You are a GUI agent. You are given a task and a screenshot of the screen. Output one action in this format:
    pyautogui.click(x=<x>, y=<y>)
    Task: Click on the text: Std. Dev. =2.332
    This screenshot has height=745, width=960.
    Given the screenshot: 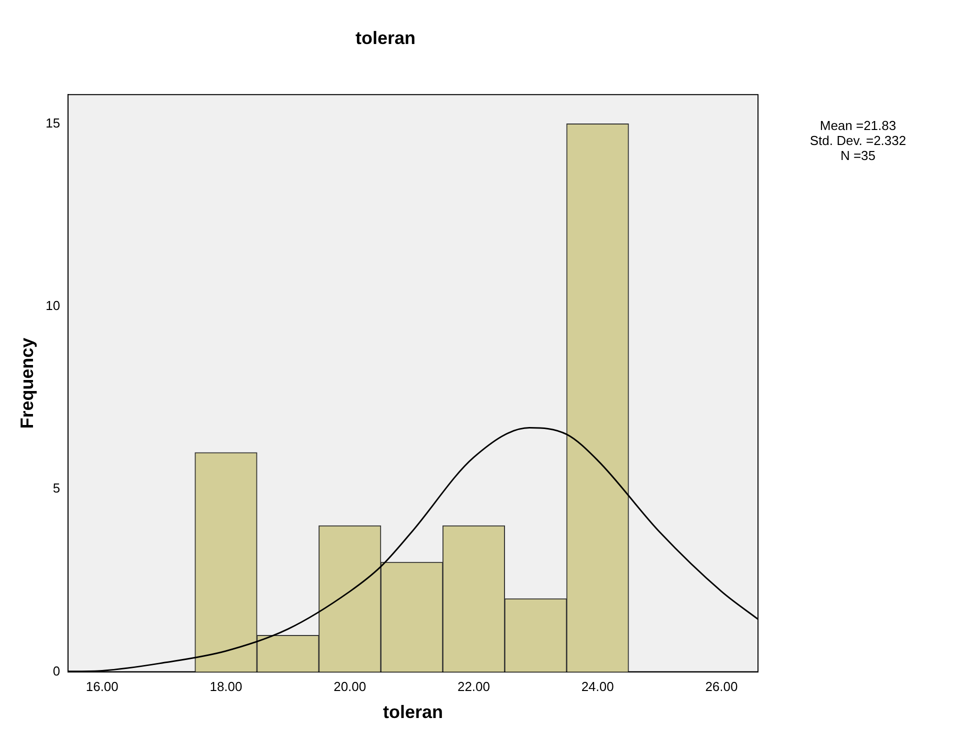 What is the action you would take?
    pyautogui.click(x=858, y=140)
    